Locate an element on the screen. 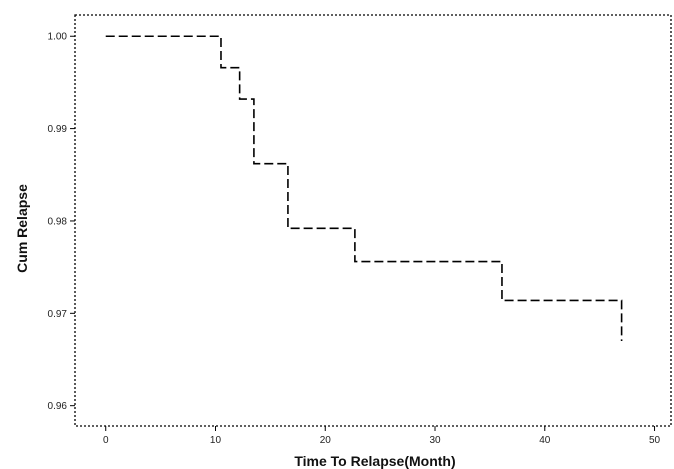 This screenshot has width=674, height=469. x-tick-label: 10 is located at coordinates (216, 440).